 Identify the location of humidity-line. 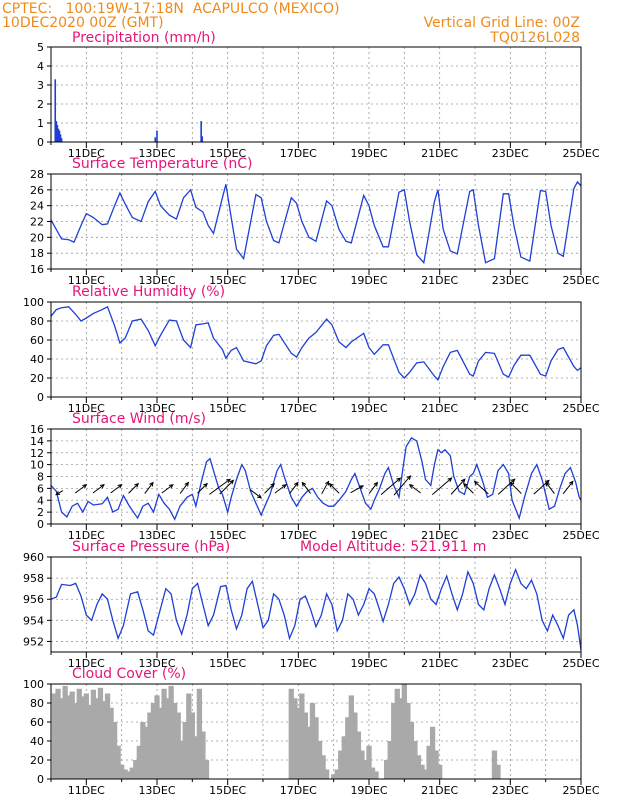
(316, 343).